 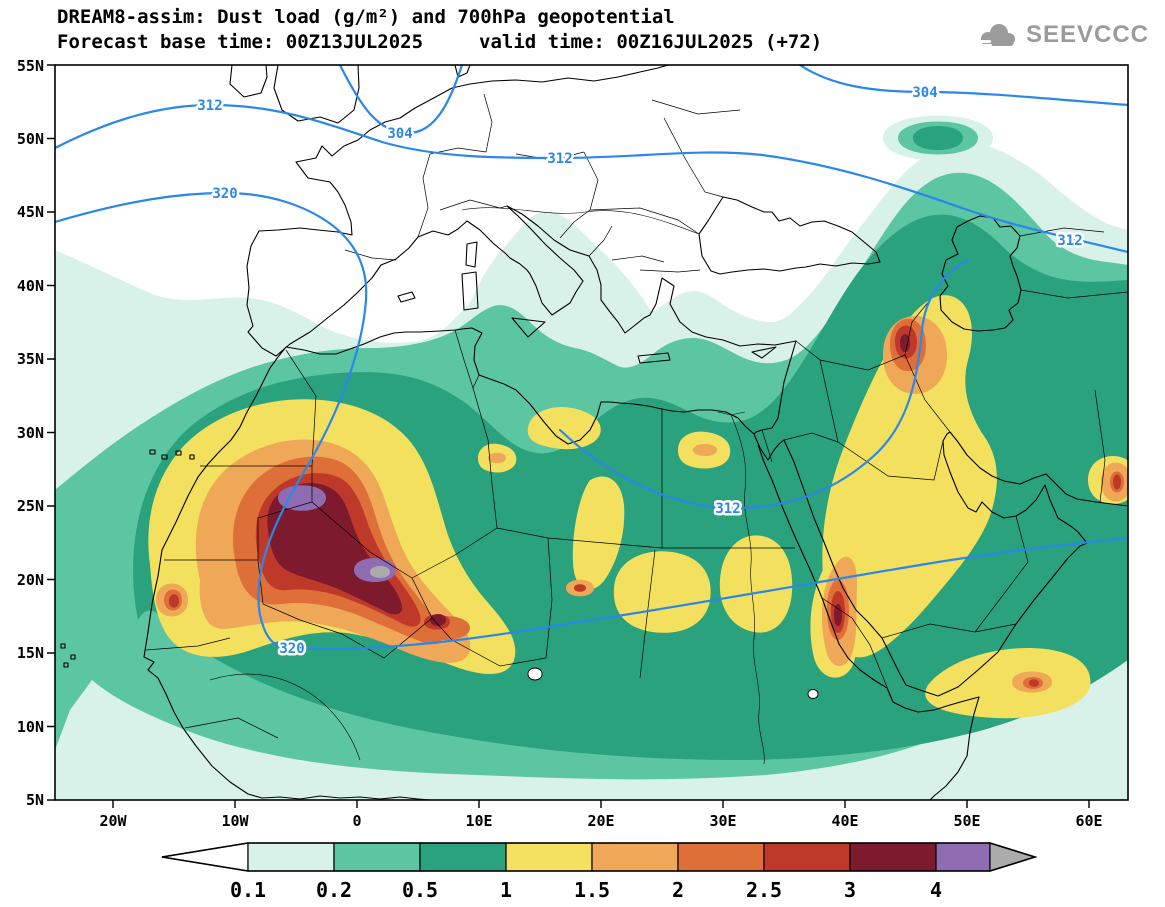 What do you see at coordinates (673, 683) in the screenshot?
I see `lake-chad` at bounding box center [673, 683].